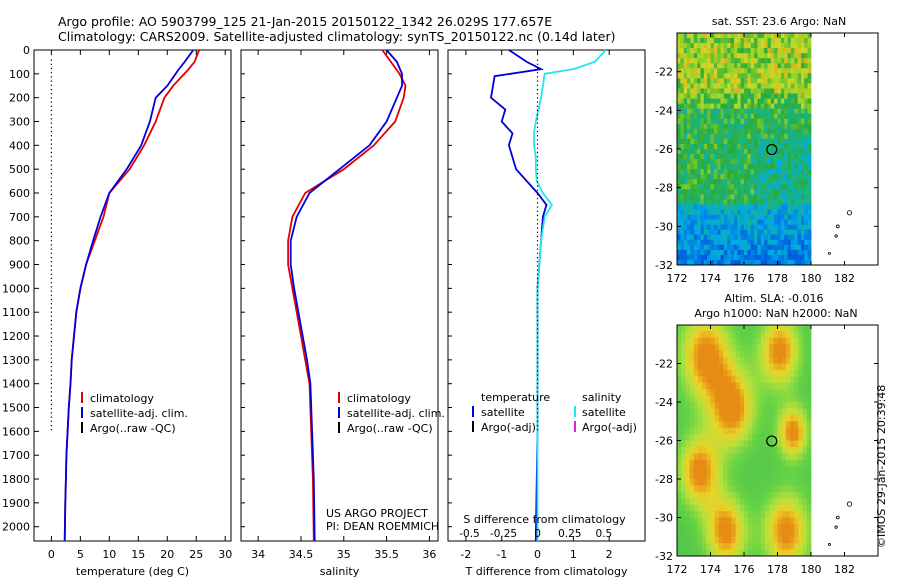 This screenshot has height=580, width=900. I want to click on sst-map-xtick-label: 174, so click(710, 278).